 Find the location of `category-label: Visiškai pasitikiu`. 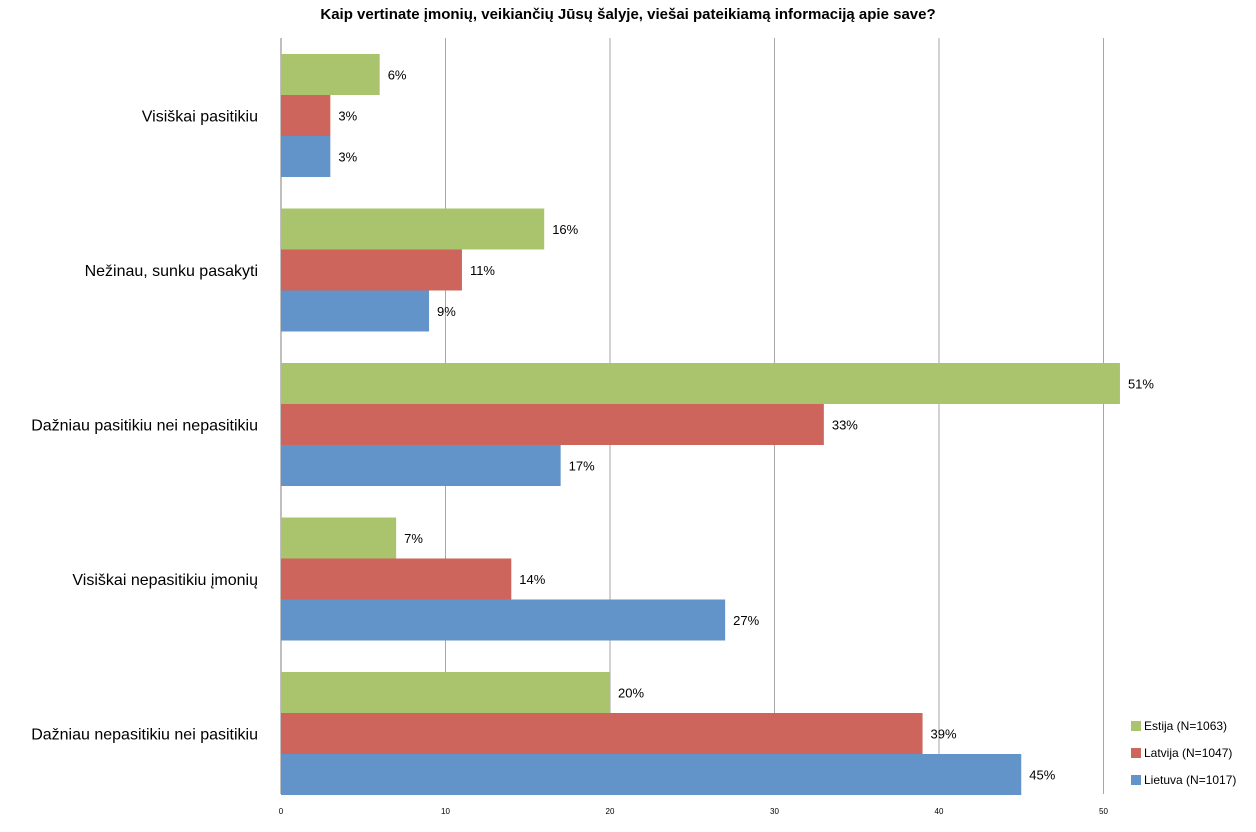

category-label: Visiškai pasitikiu is located at coordinates (200, 117).